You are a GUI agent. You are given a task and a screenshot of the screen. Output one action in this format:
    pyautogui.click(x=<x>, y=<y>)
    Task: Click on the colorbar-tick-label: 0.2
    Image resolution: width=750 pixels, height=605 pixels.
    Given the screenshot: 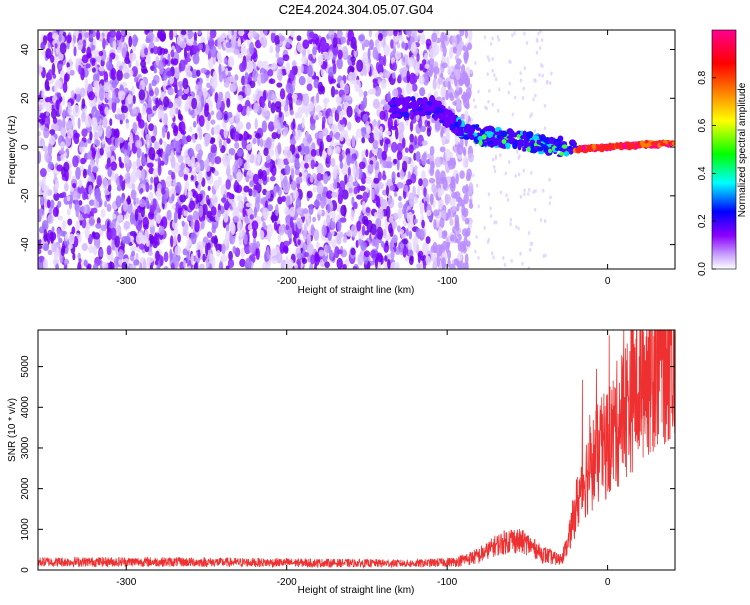 What is the action you would take?
    pyautogui.click(x=702, y=221)
    